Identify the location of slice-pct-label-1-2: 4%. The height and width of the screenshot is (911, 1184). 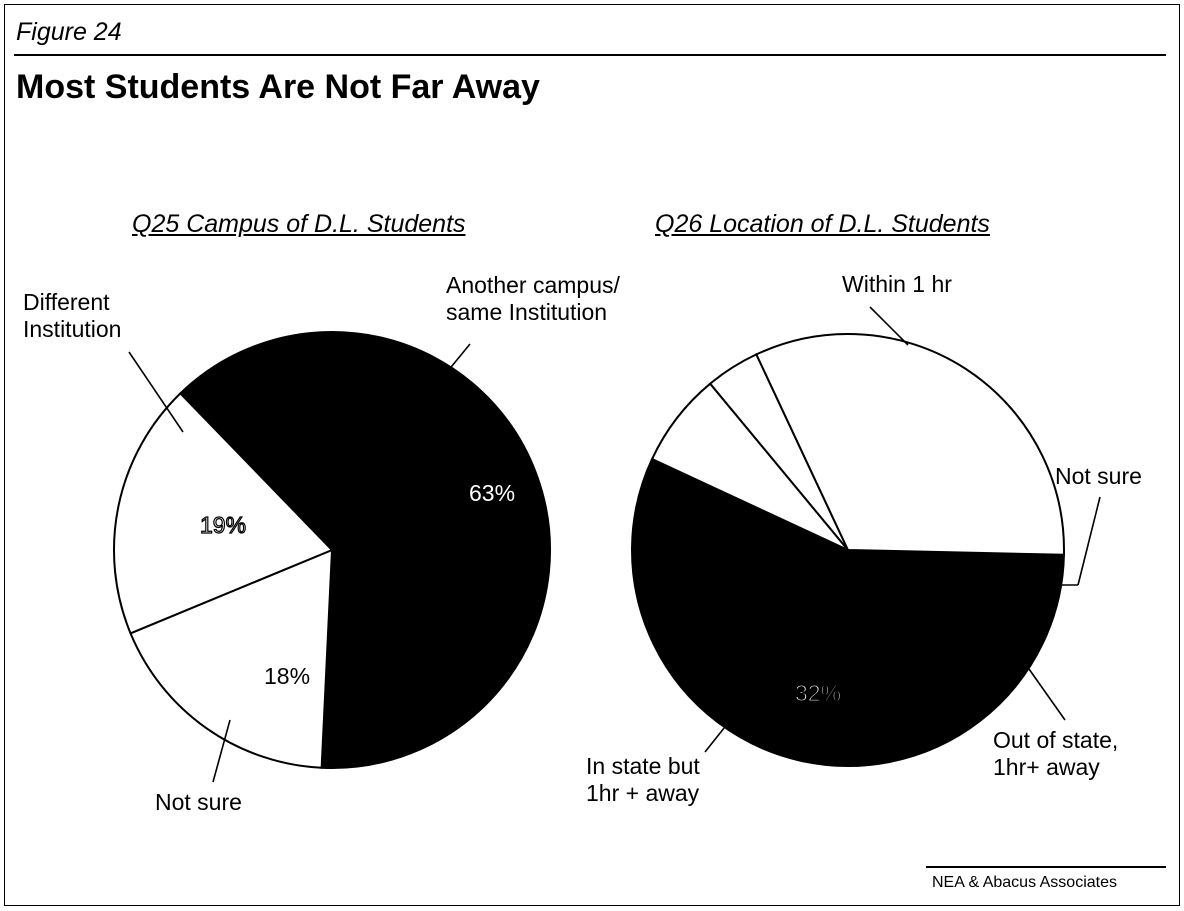
(960, 629).